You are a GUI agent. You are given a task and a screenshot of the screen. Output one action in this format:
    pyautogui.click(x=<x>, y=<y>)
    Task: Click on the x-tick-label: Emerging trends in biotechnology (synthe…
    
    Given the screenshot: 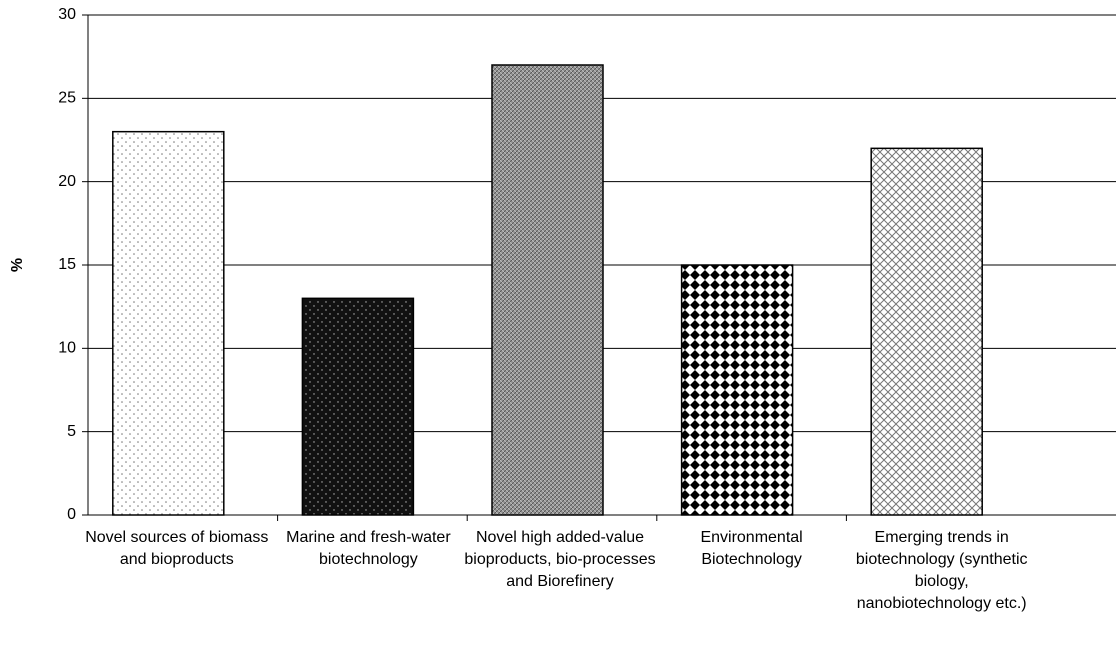 What is the action you would take?
    pyautogui.click(x=941, y=570)
    